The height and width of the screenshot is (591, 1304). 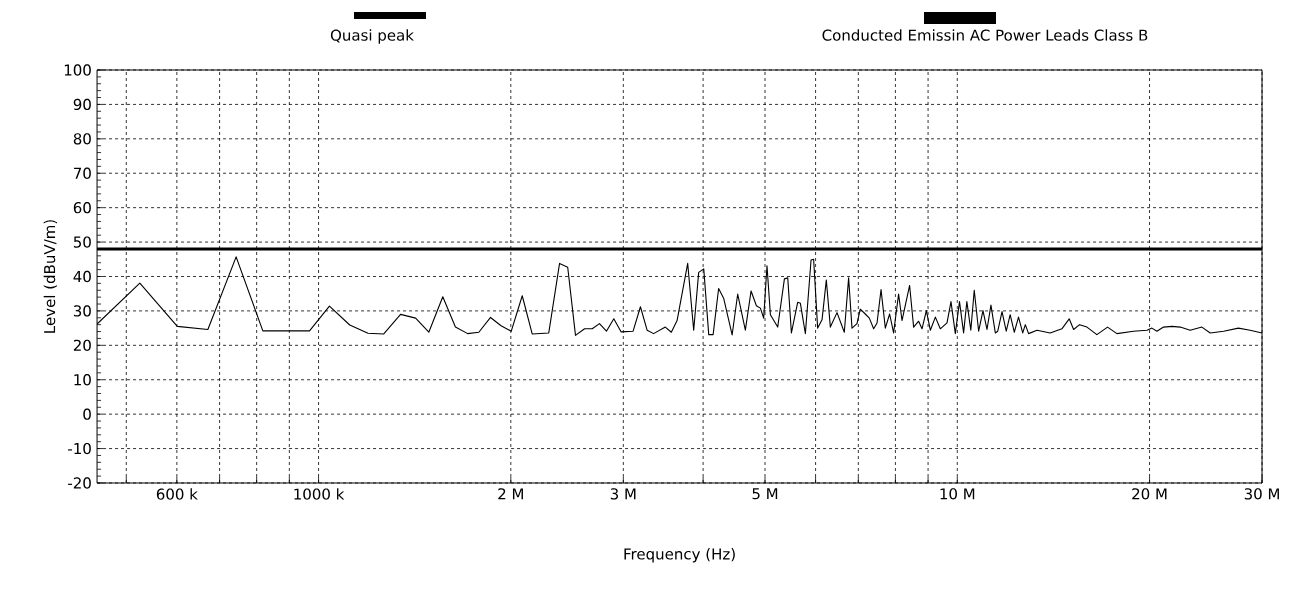 What do you see at coordinates (82, 311) in the screenshot?
I see `y-tick-label: 30` at bounding box center [82, 311].